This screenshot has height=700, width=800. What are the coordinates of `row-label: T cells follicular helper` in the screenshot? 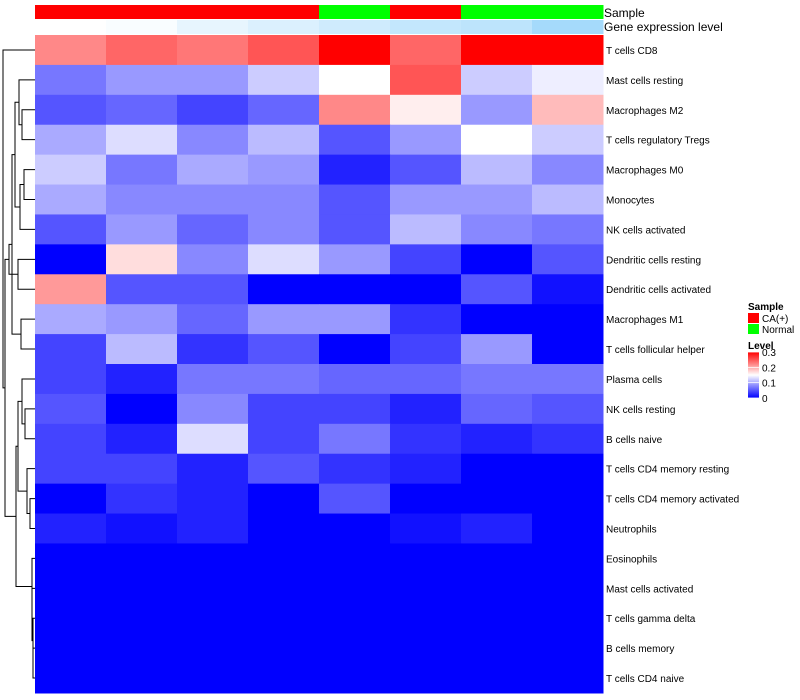 It's located at (655, 350).